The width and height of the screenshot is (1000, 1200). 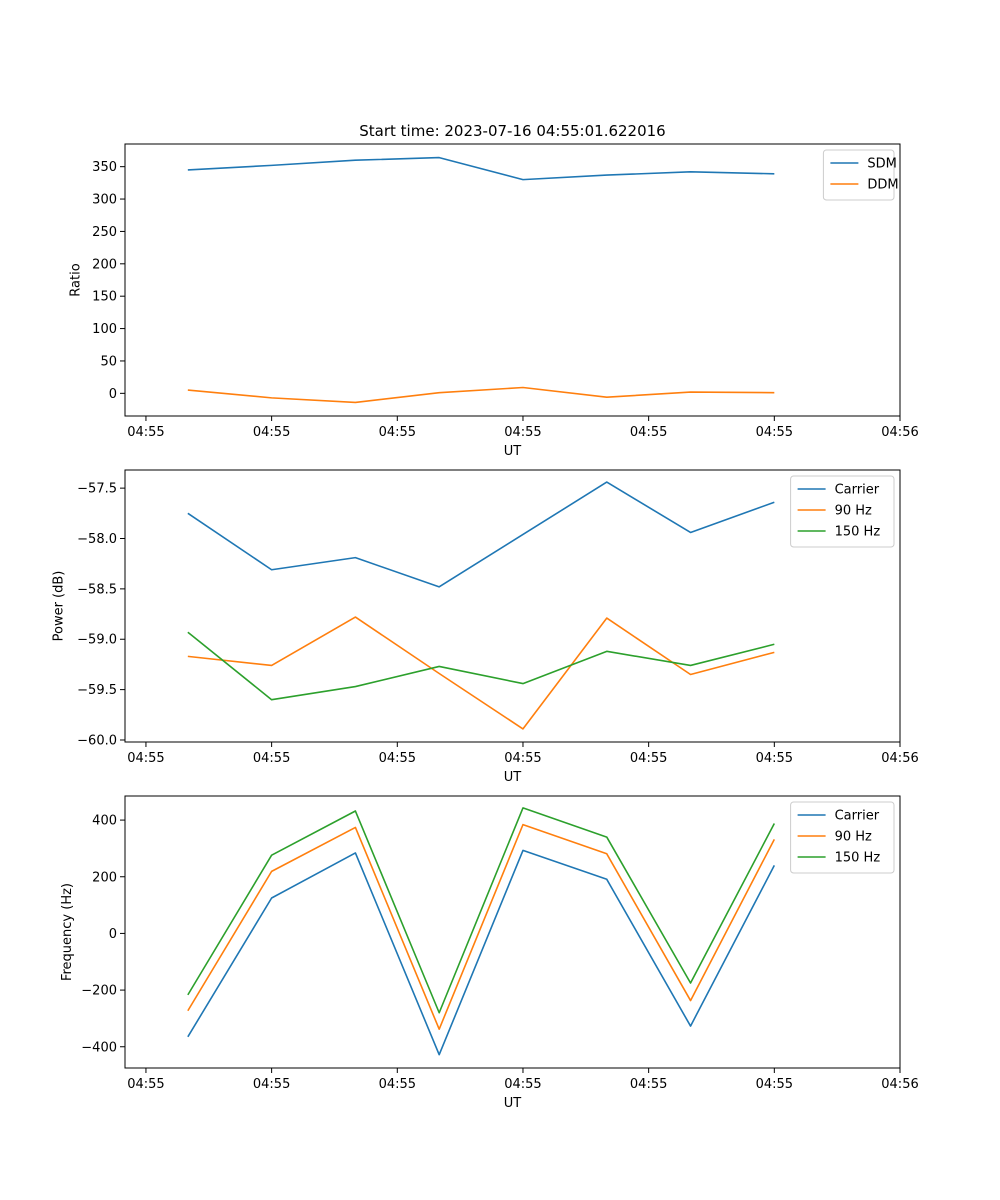 What do you see at coordinates (97, 489) in the screenshot?
I see `y-tick-label: −57.5` at bounding box center [97, 489].